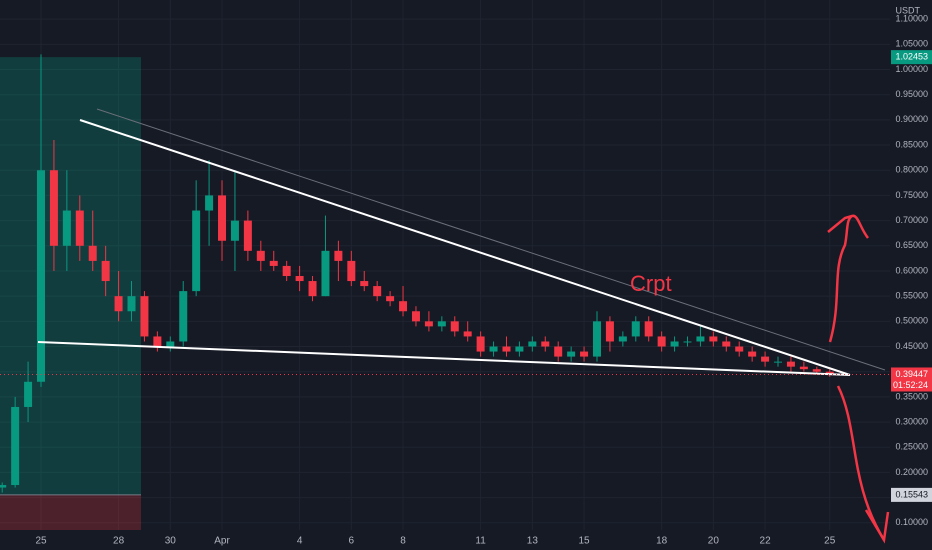 Image resolution: width=932 pixels, height=550 pixels. What do you see at coordinates (119, 541) in the screenshot?
I see `x-tick-label: 28` at bounding box center [119, 541].